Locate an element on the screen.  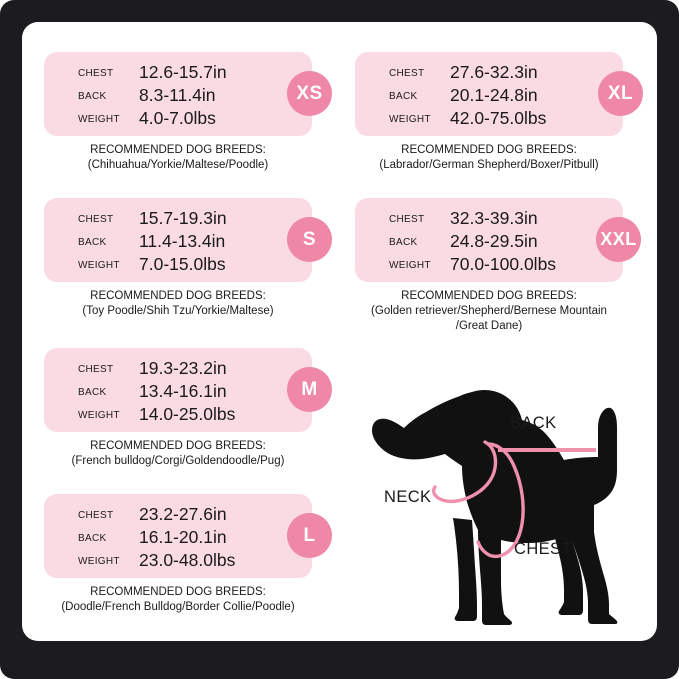
row-value-back: 20.1-24.8in is located at coordinates (494, 95).